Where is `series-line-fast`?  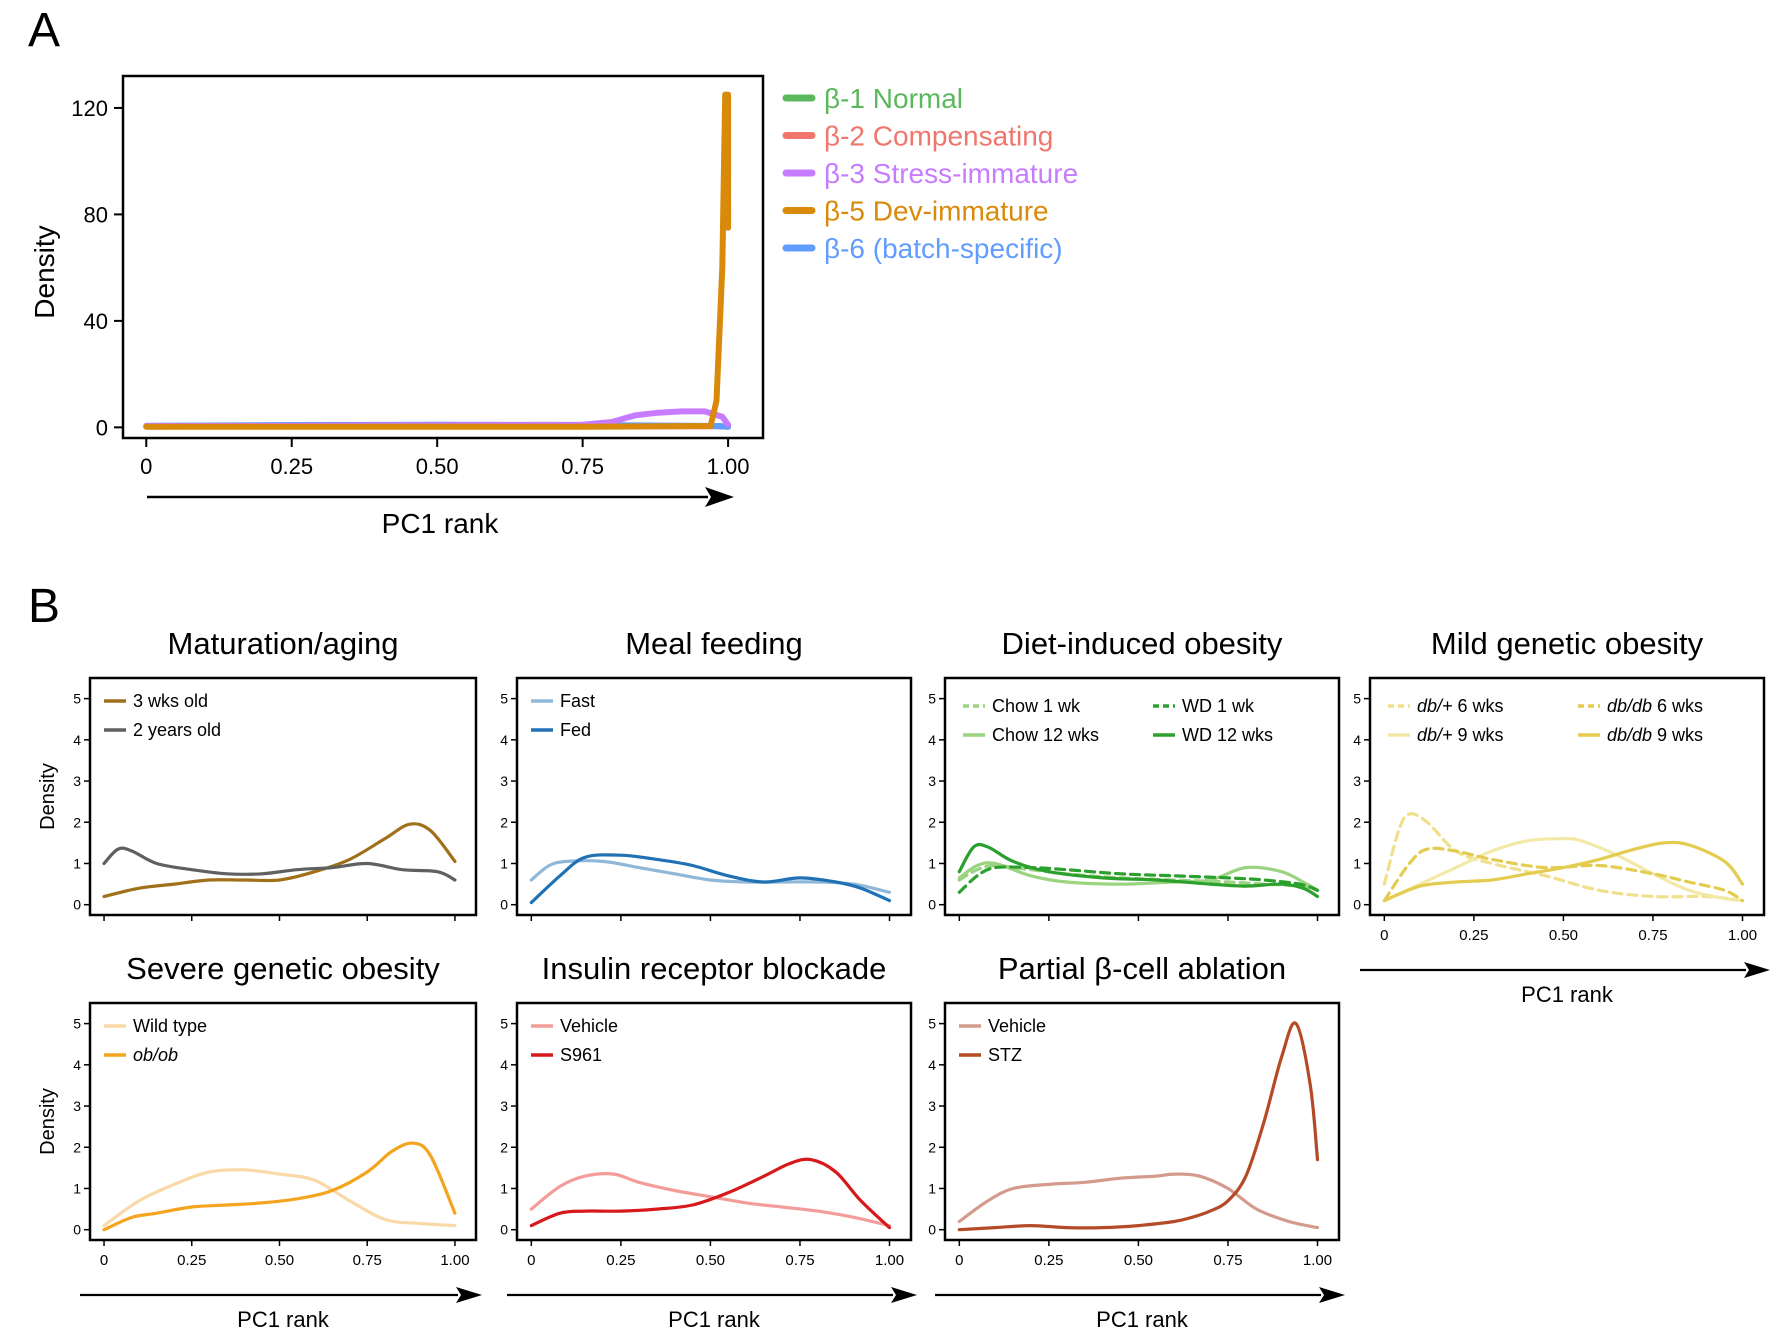
series-line-fast is located at coordinates (710, 876).